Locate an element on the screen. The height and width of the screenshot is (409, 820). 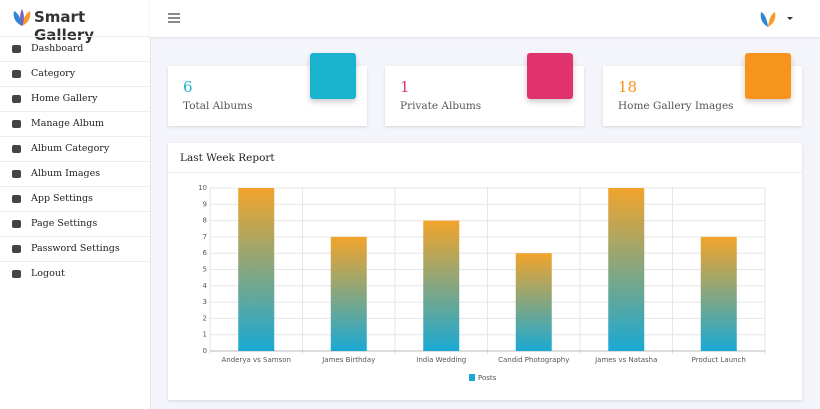
x-tick-label: James Birthday is located at coordinates (348, 360).